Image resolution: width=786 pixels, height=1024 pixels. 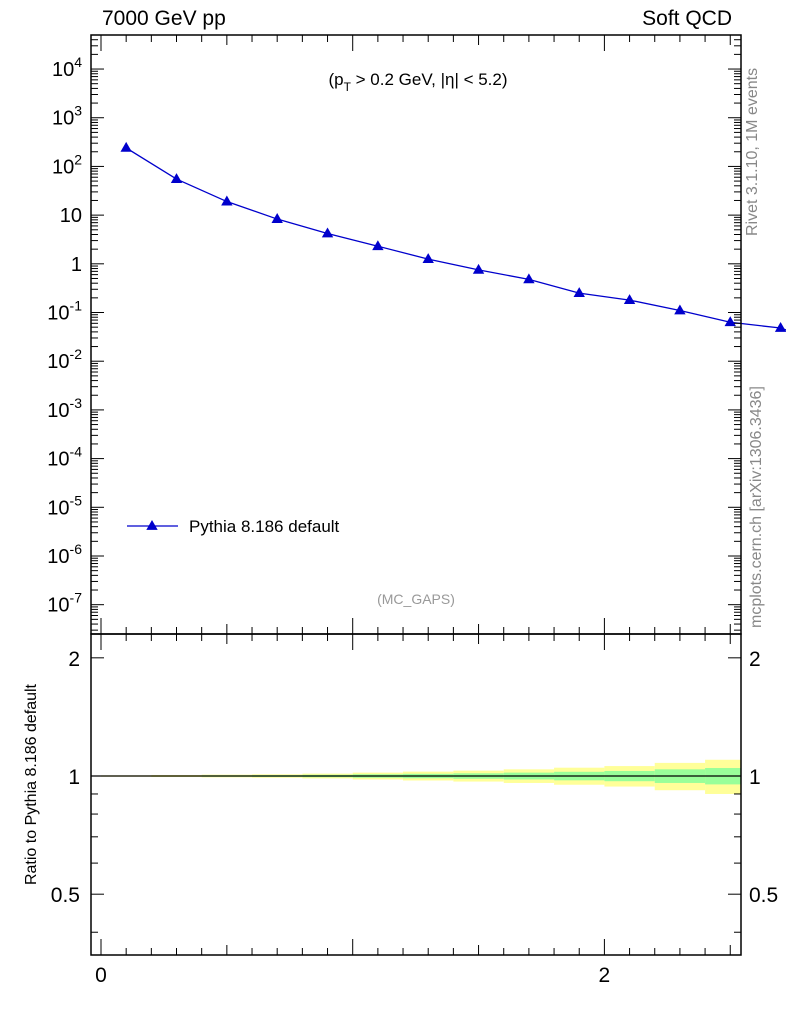 I want to click on y-tick-label: 10⁻⁶, so click(x=64, y=554).